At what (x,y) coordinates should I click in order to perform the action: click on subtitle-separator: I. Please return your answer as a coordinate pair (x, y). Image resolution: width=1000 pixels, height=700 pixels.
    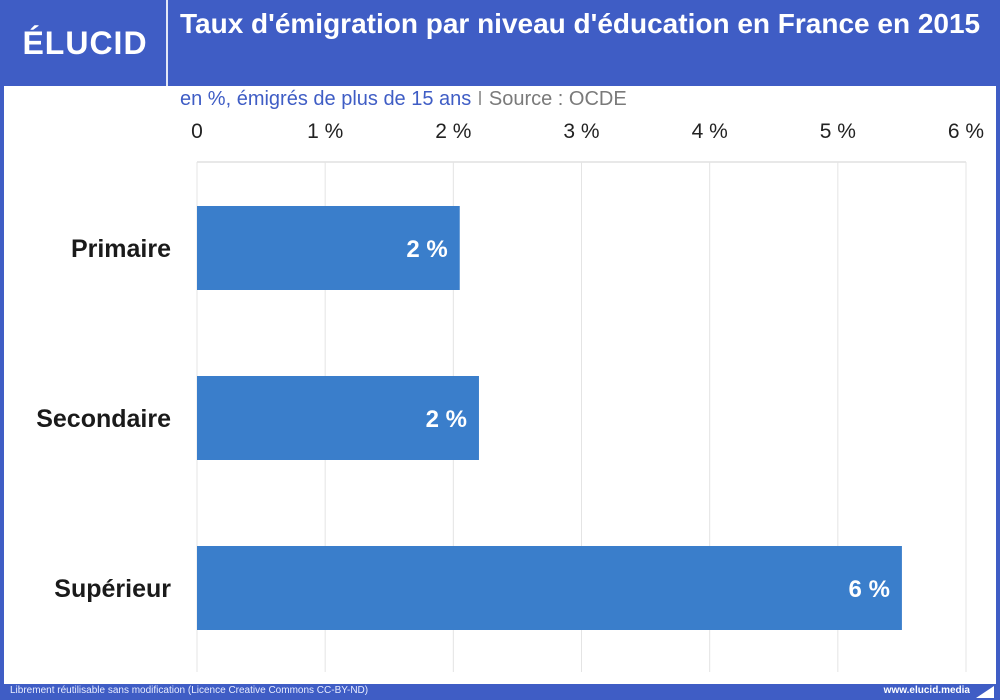
    Looking at the image, I should click on (480, 99).